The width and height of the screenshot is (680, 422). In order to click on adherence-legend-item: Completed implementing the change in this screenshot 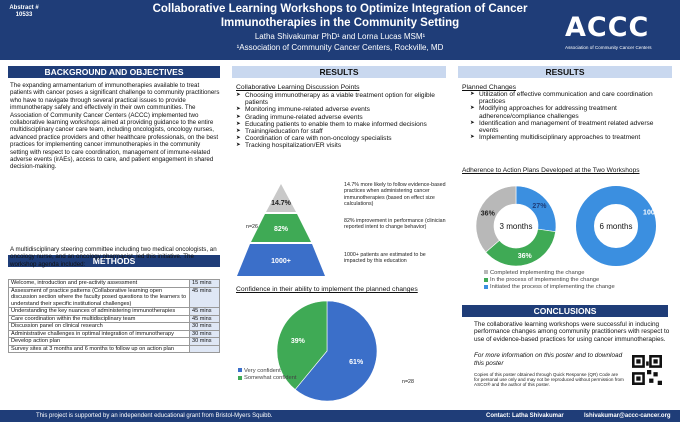, I will do `click(549, 273)`.